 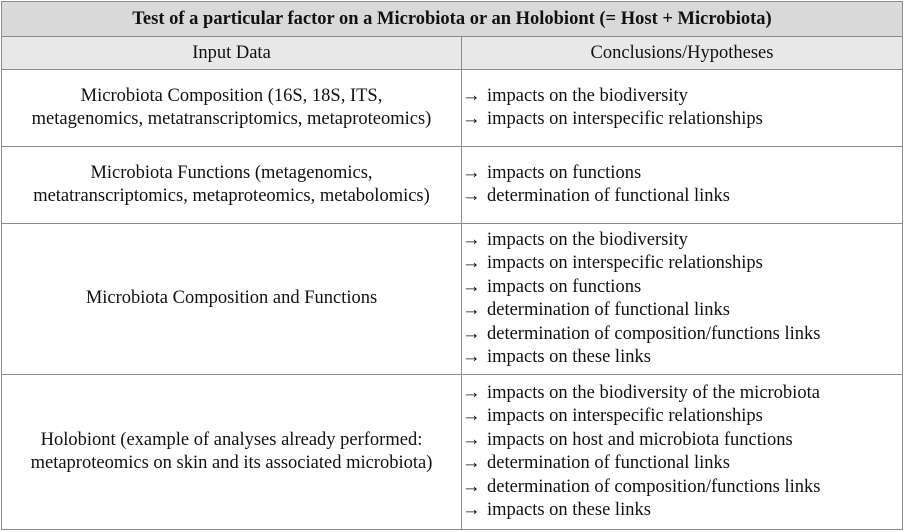 I want to click on input-data-line: Microbiota Composition and Functions, so click(x=231, y=298).